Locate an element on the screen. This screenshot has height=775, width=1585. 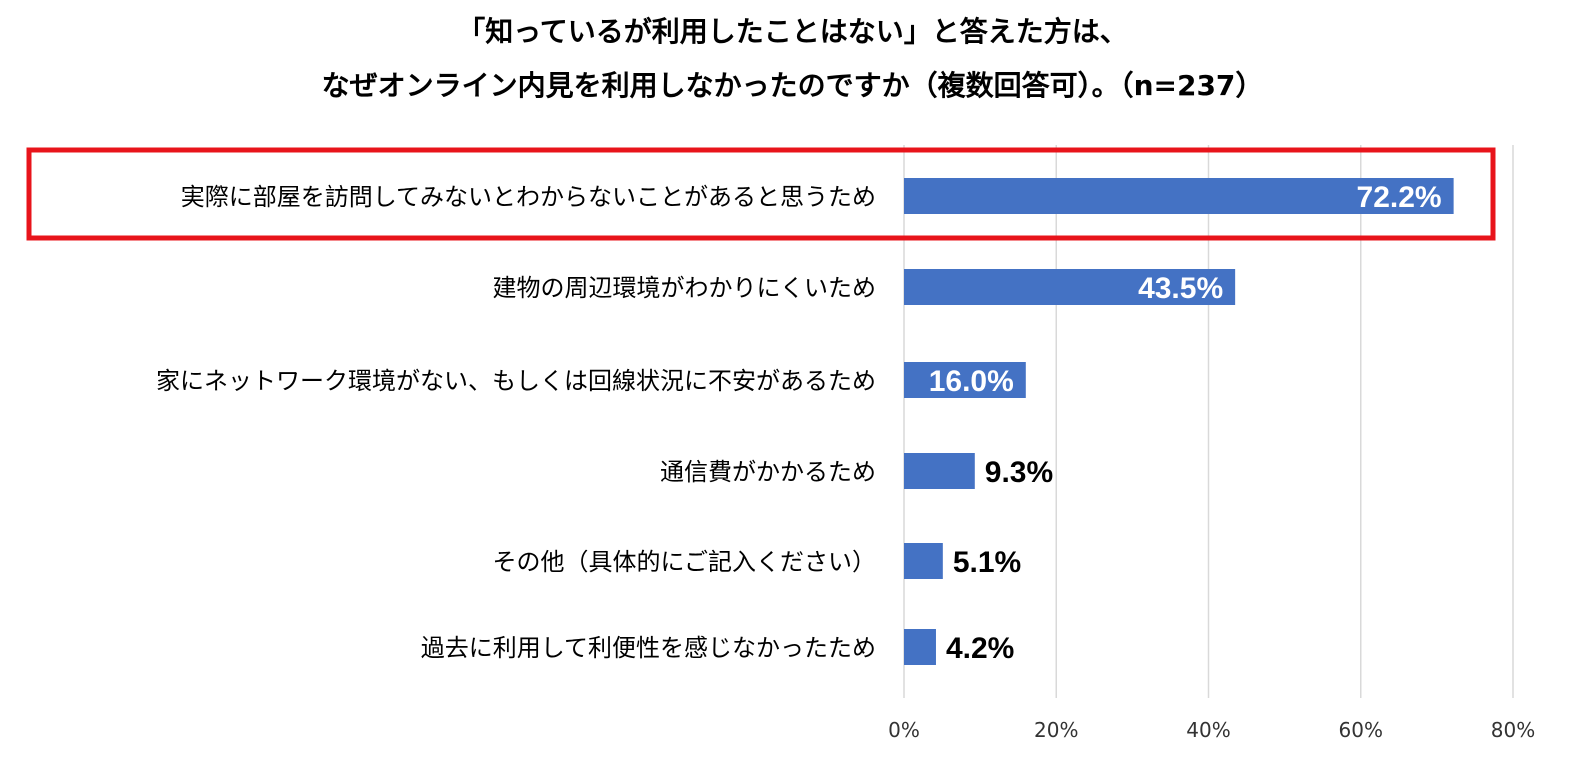
data-label: 9.3% is located at coordinates (1019, 472).